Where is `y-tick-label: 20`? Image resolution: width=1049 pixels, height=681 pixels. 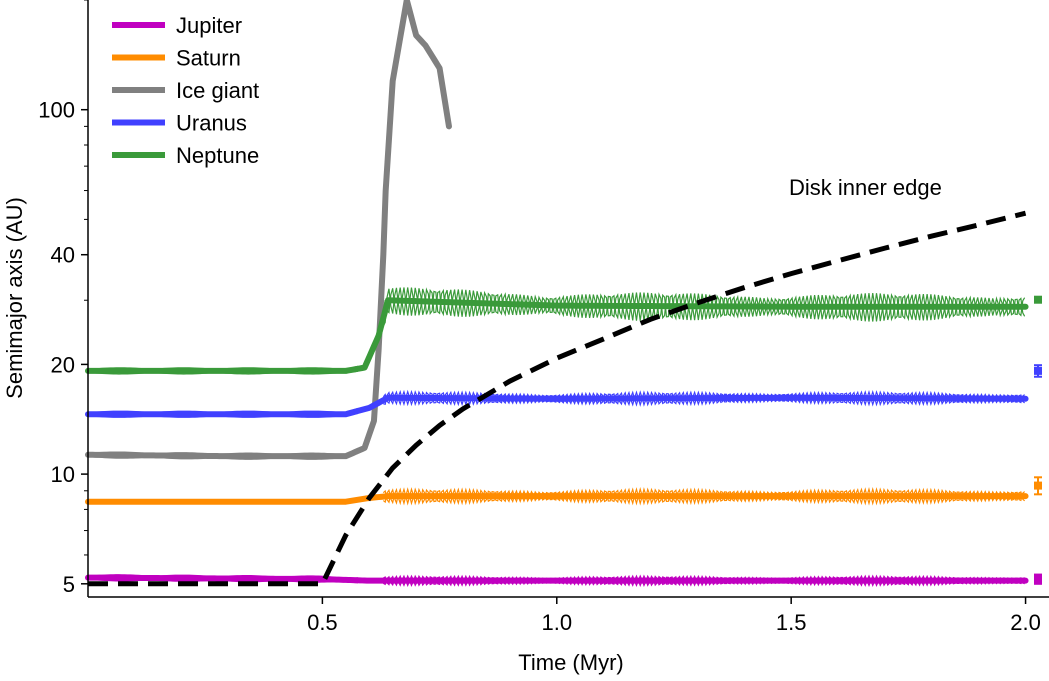
y-tick-label: 20 is located at coordinates (63, 364).